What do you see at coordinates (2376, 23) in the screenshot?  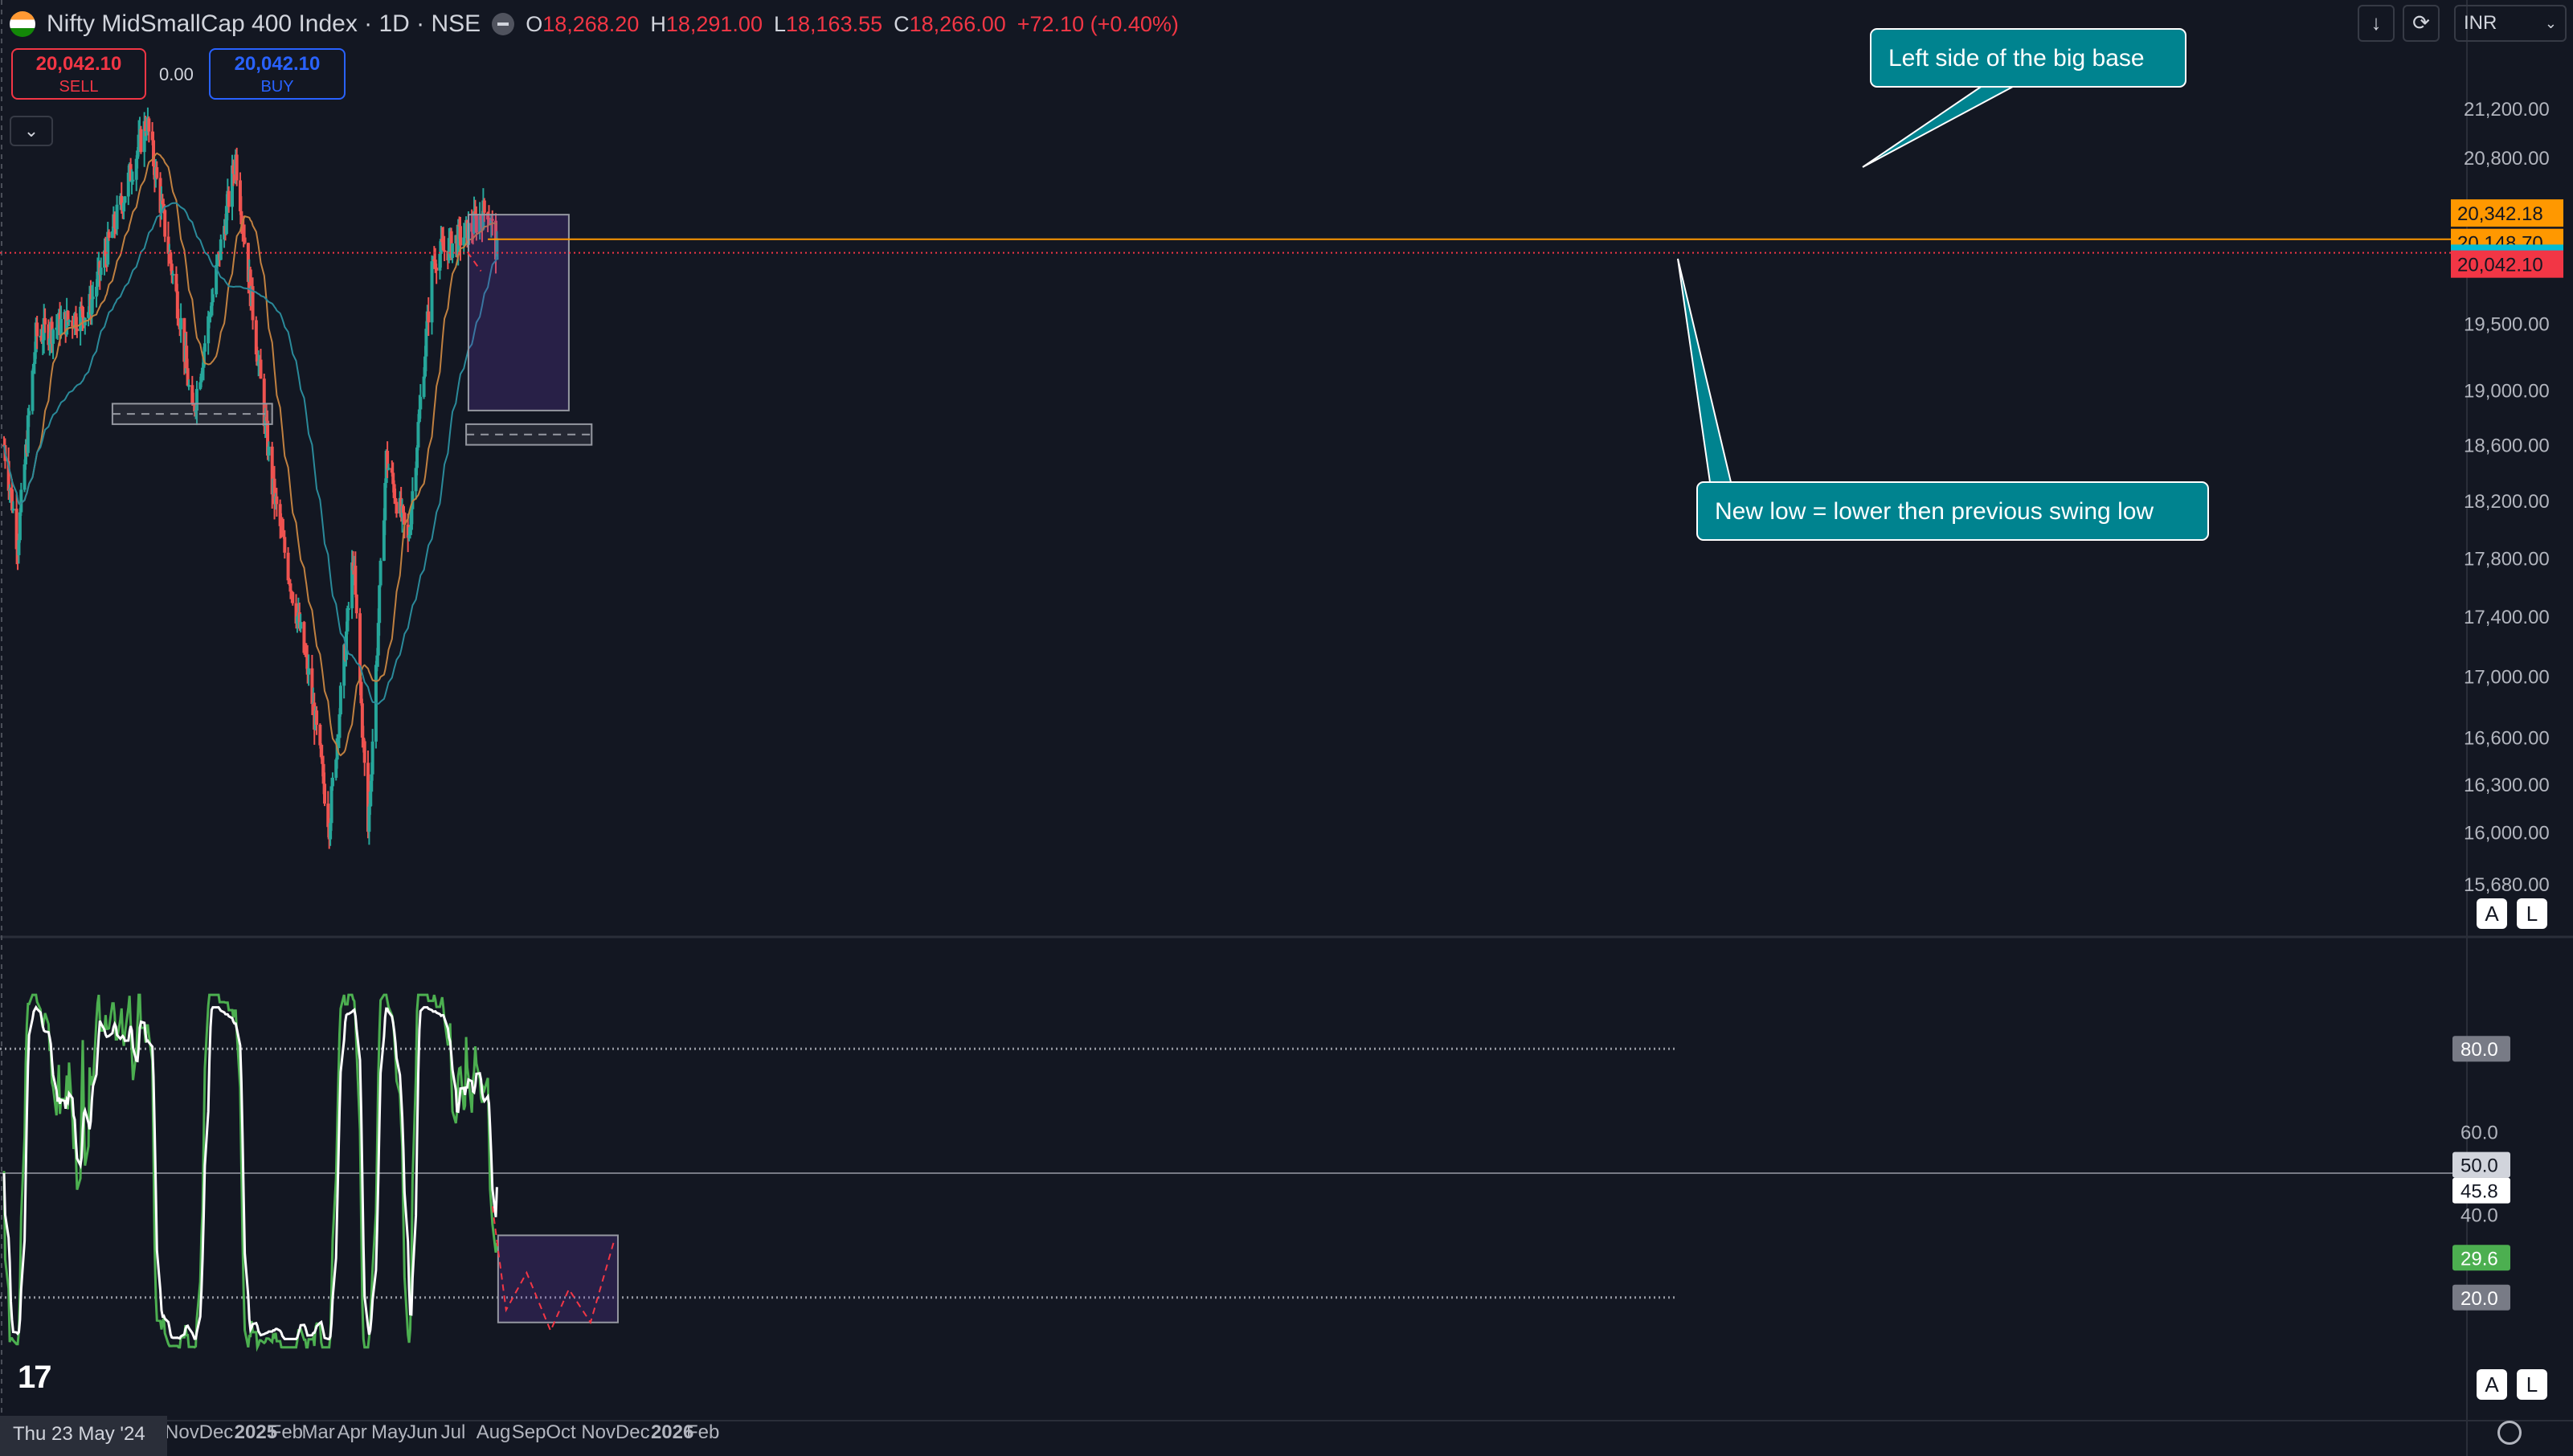 I see `arrow-down-icon: ↓` at bounding box center [2376, 23].